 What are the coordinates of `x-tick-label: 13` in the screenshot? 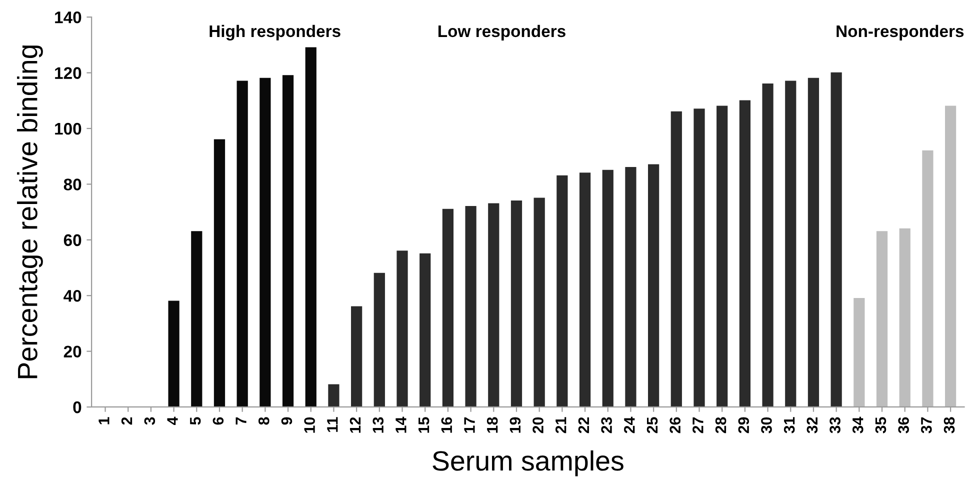 It's located at (378, 425).